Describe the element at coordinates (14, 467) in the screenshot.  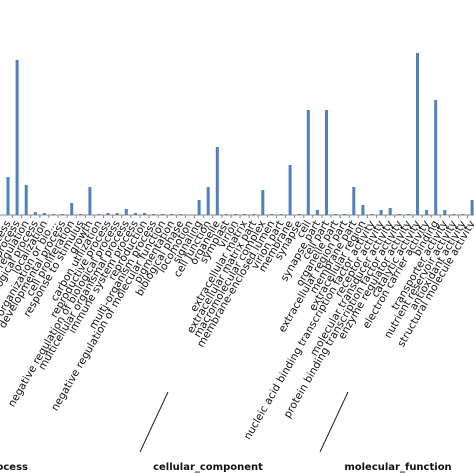
I see `group-label: biological_process` at that location.